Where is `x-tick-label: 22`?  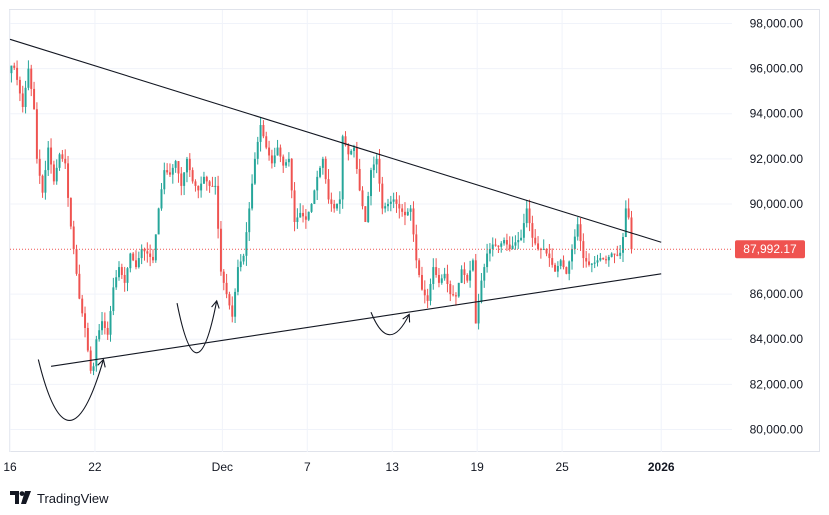 x-tick-label: 22 is located at coordinates (95, 467).